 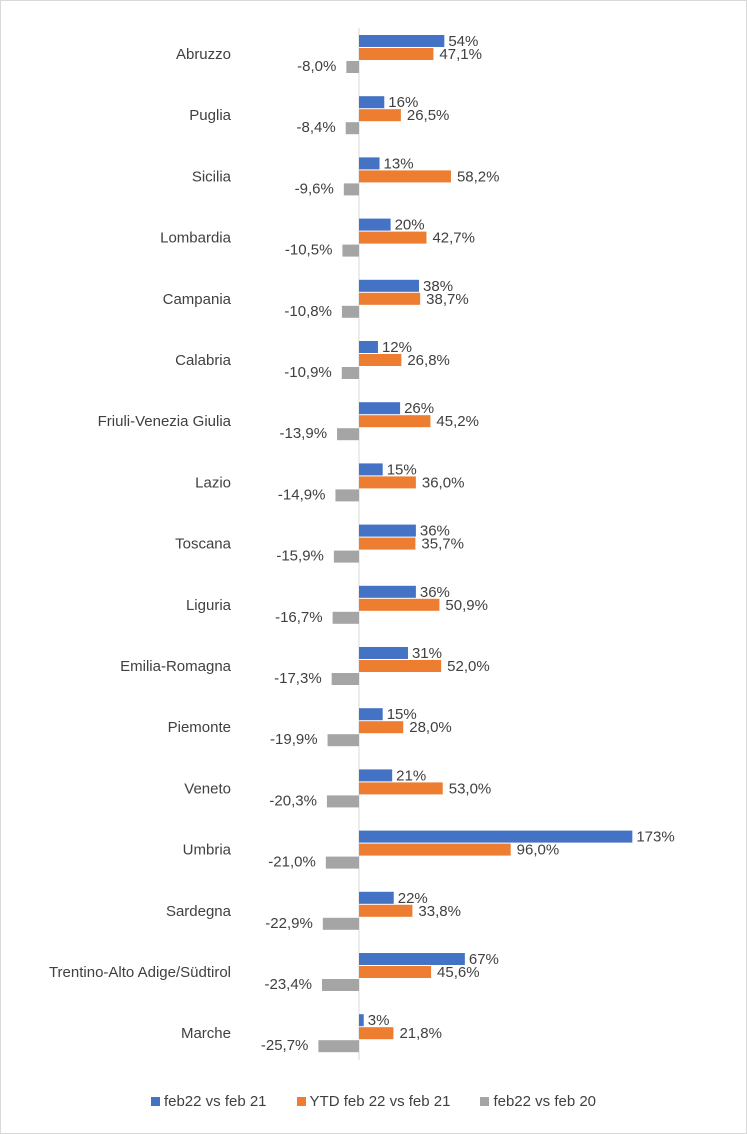 What do you see at coordinates (442, 544) in the screenshot?
I see `data-label: 35,7%` at bounding box center [442, 544].